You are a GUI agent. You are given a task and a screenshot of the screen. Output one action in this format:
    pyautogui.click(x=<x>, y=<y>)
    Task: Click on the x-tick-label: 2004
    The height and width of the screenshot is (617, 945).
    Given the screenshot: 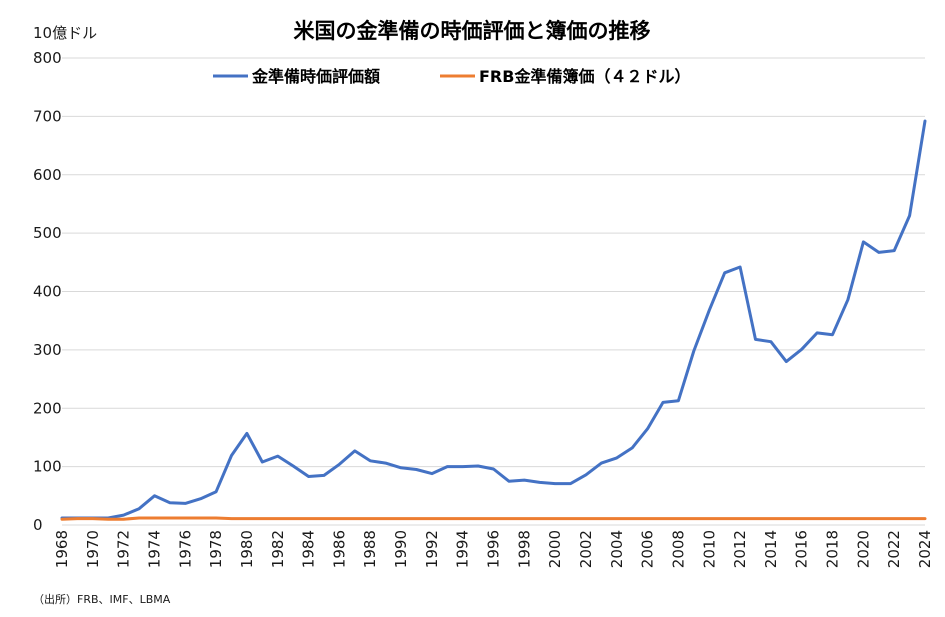 What is the action you would take?
    pyautogui.click(x=617, y=549)
    